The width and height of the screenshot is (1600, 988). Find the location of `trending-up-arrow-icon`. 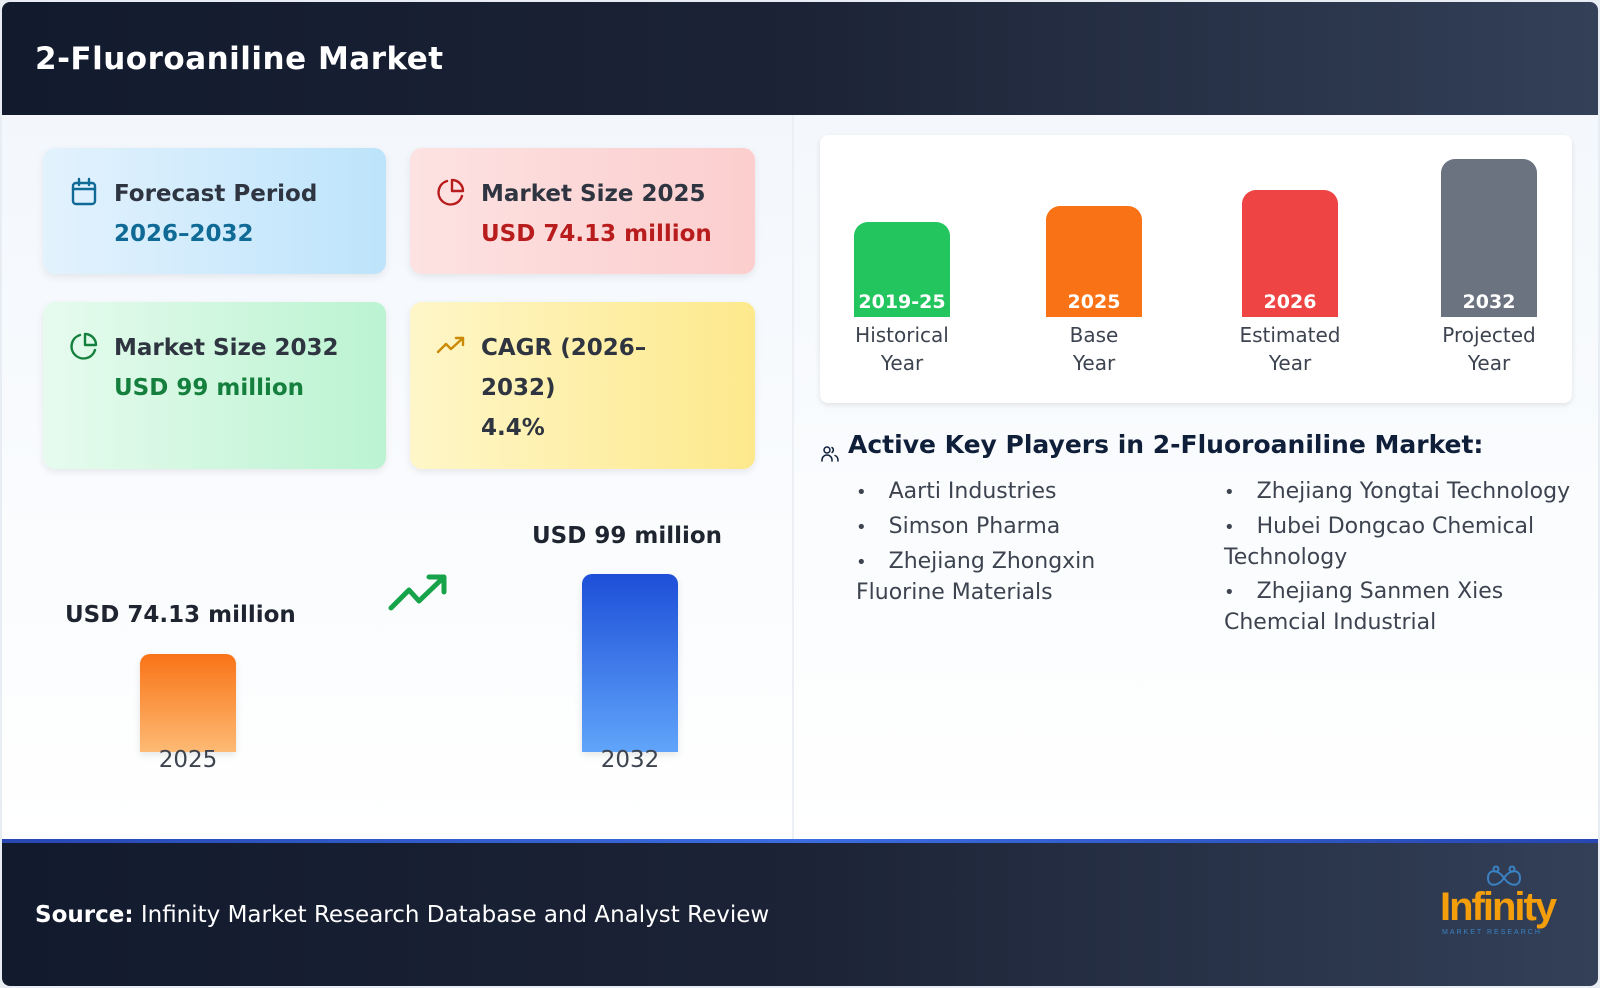

trending-up-arrow-icon is located at coordinates (417, 592).